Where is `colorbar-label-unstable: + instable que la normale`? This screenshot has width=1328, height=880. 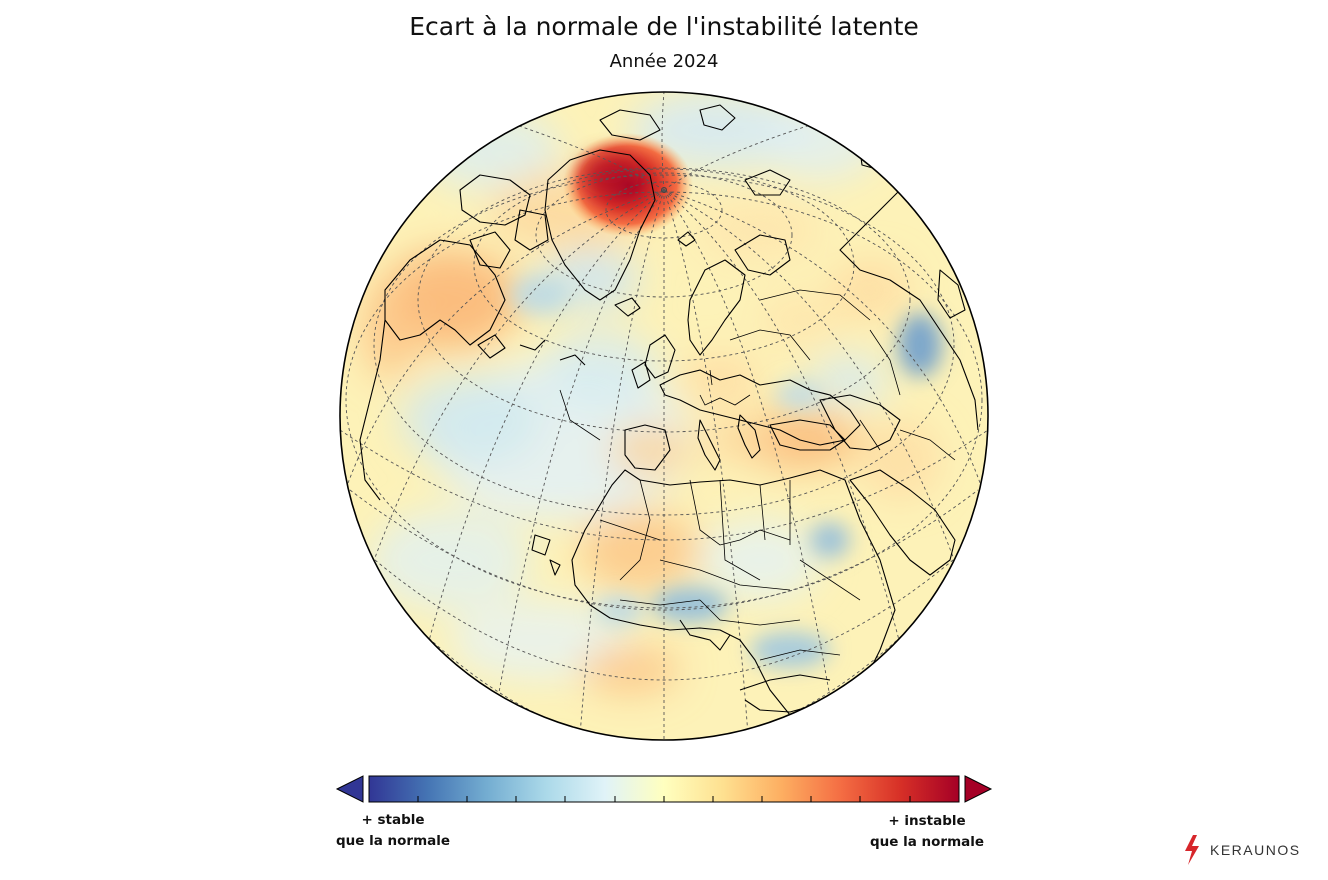 colorbar-label-unstable: + instable que la normale is located at coordinates (927, 832).